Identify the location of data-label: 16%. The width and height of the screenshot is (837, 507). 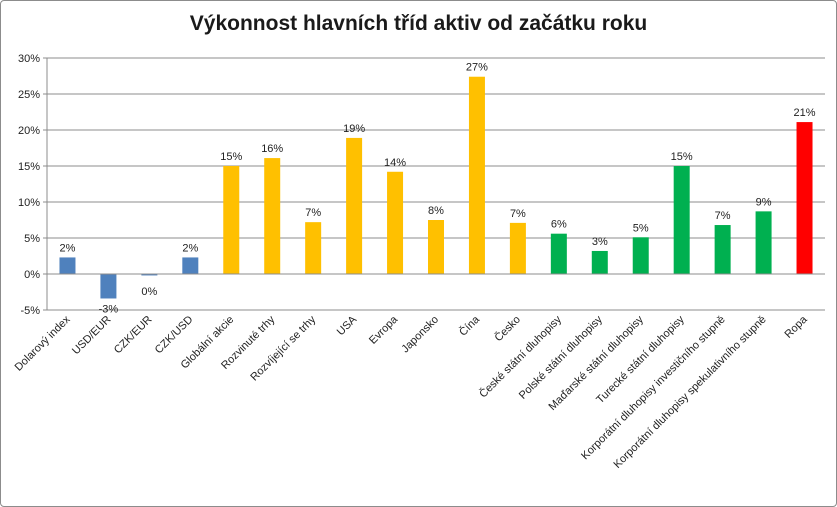
(272, 149).